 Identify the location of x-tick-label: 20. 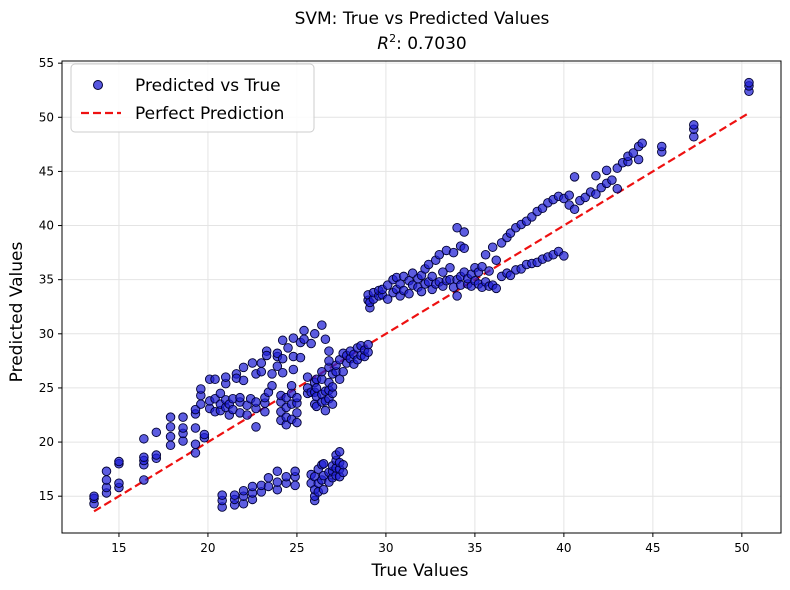
(207, 548).